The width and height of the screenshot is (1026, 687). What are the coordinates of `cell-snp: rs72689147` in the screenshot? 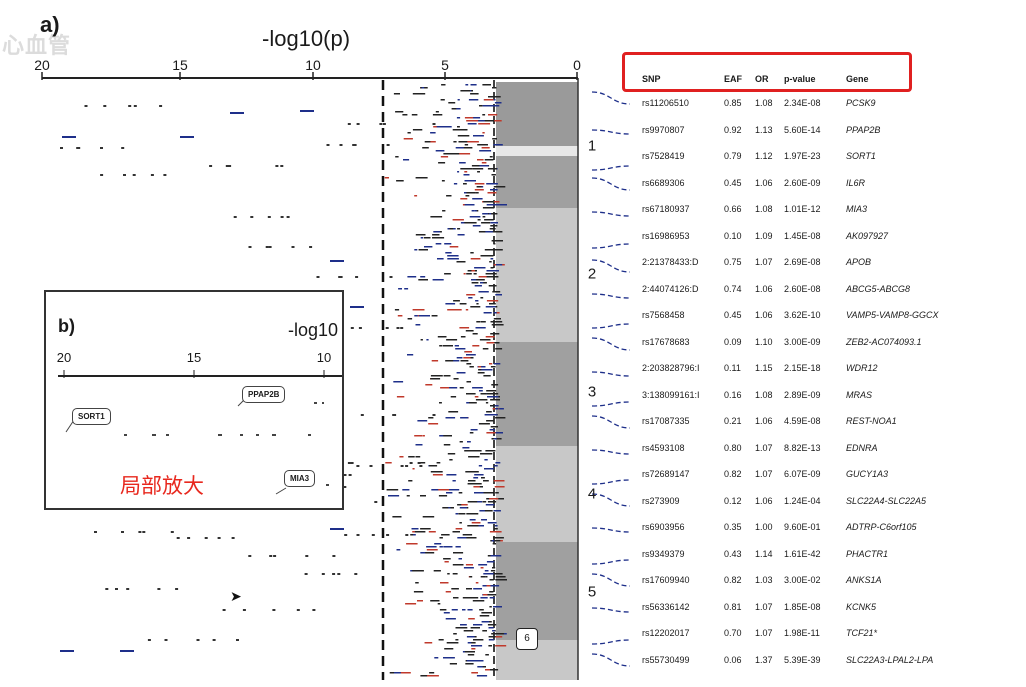 It's located at (666, 474).